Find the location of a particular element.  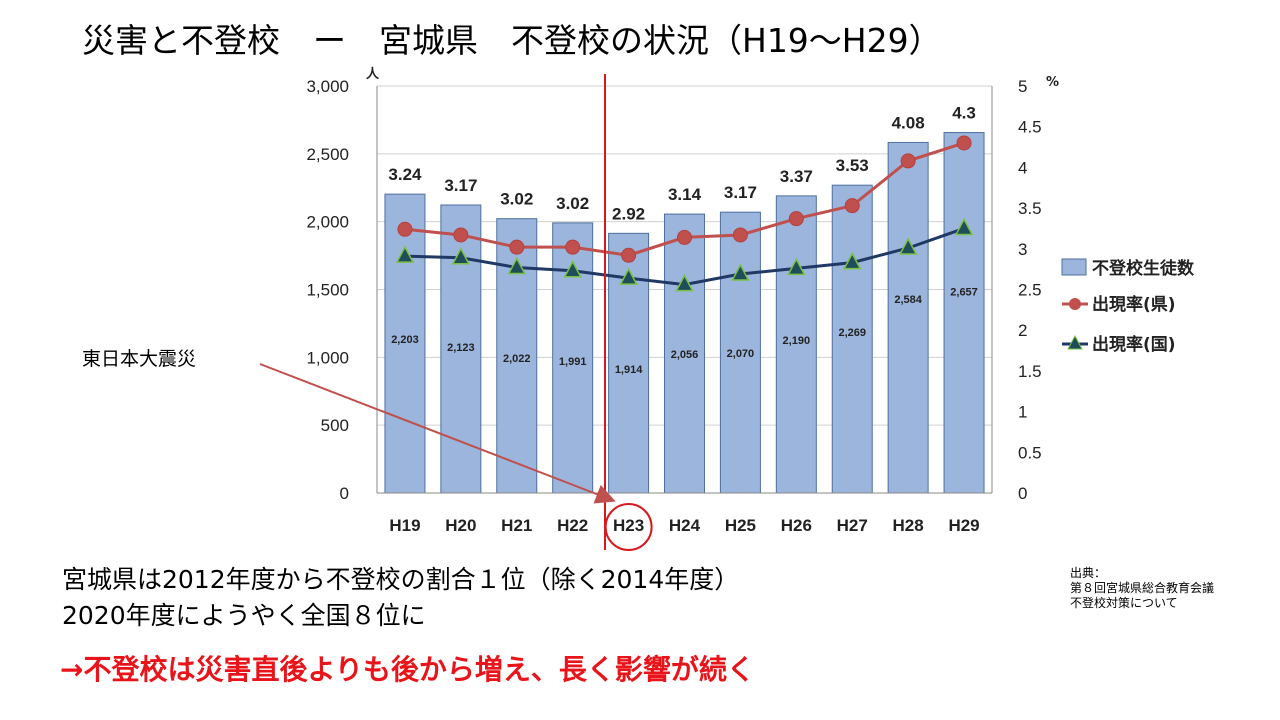

bar-value-label: 2,123 is located at coordinates (461, 348).